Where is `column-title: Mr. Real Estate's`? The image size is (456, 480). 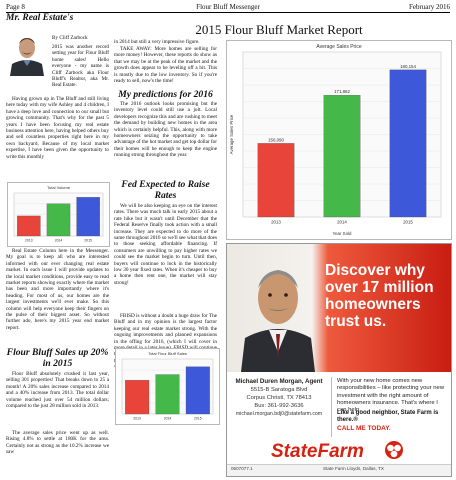
column-title: Mr. Real Estate's is located at coordinates (40, 18).